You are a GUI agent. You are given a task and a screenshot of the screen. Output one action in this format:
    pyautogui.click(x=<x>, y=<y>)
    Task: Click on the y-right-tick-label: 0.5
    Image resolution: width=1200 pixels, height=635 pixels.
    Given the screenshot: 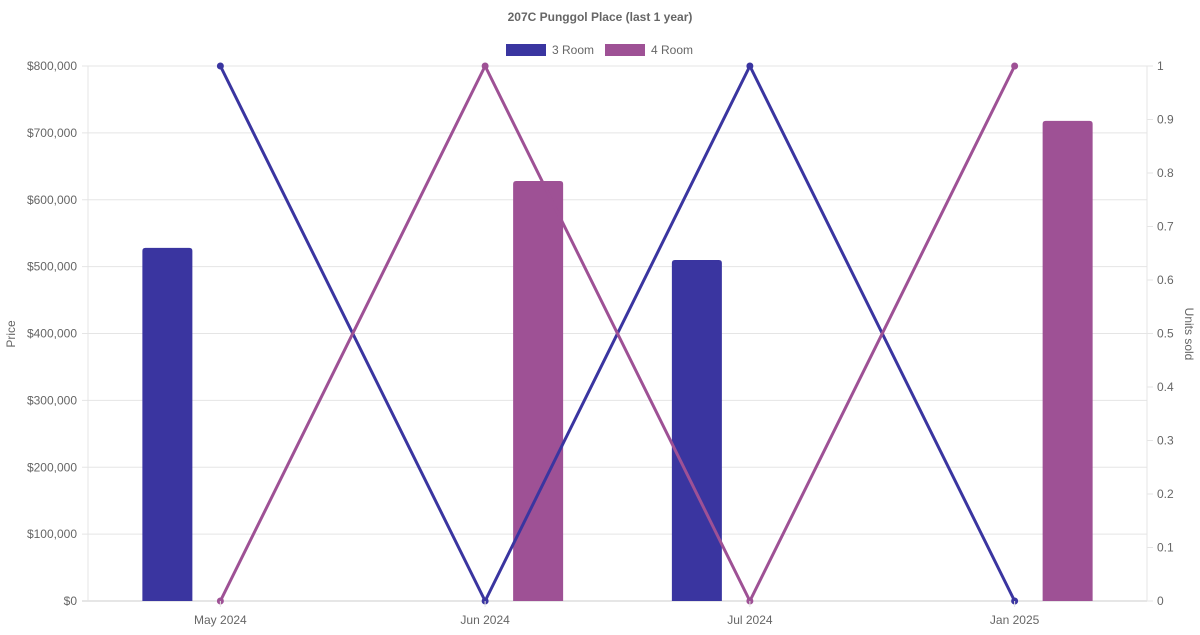 What is the action you would take?
    pyautogui.click(x=1165, y=334)
    